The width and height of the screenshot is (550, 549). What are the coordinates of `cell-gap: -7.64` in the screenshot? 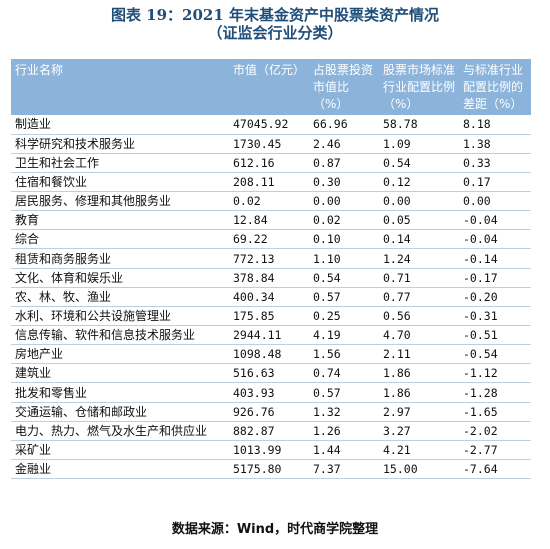 It's located at (495, 469).